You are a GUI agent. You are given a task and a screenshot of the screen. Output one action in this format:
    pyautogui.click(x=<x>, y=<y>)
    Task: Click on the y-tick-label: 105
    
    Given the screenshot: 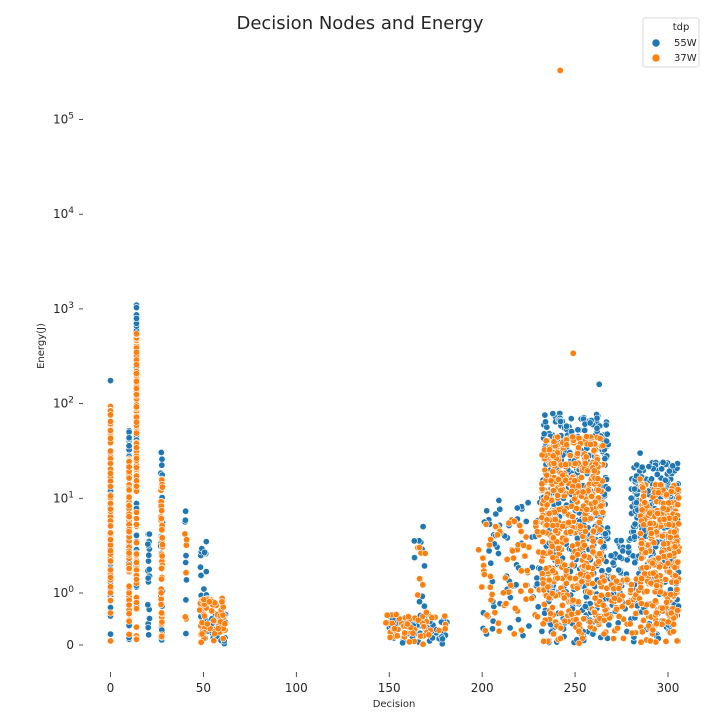 What is the action you would take?
    pyautogui.click(x=63, y=119)
    